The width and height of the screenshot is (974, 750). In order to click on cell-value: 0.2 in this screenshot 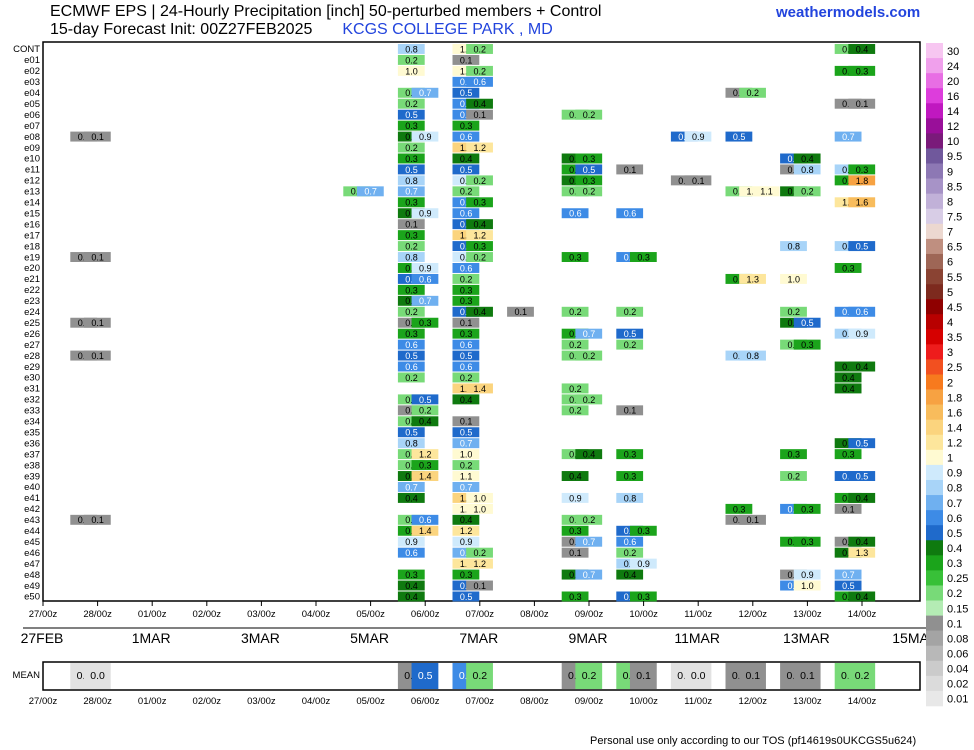, I will do `click(753, 93)`.